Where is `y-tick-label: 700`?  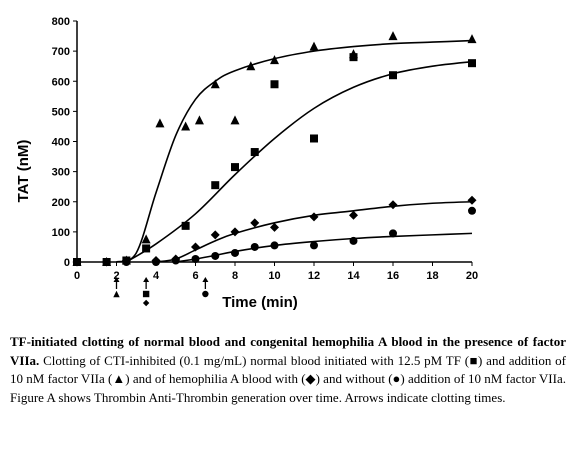
y-tick-label: 700 is located at coordinates (61, 52).